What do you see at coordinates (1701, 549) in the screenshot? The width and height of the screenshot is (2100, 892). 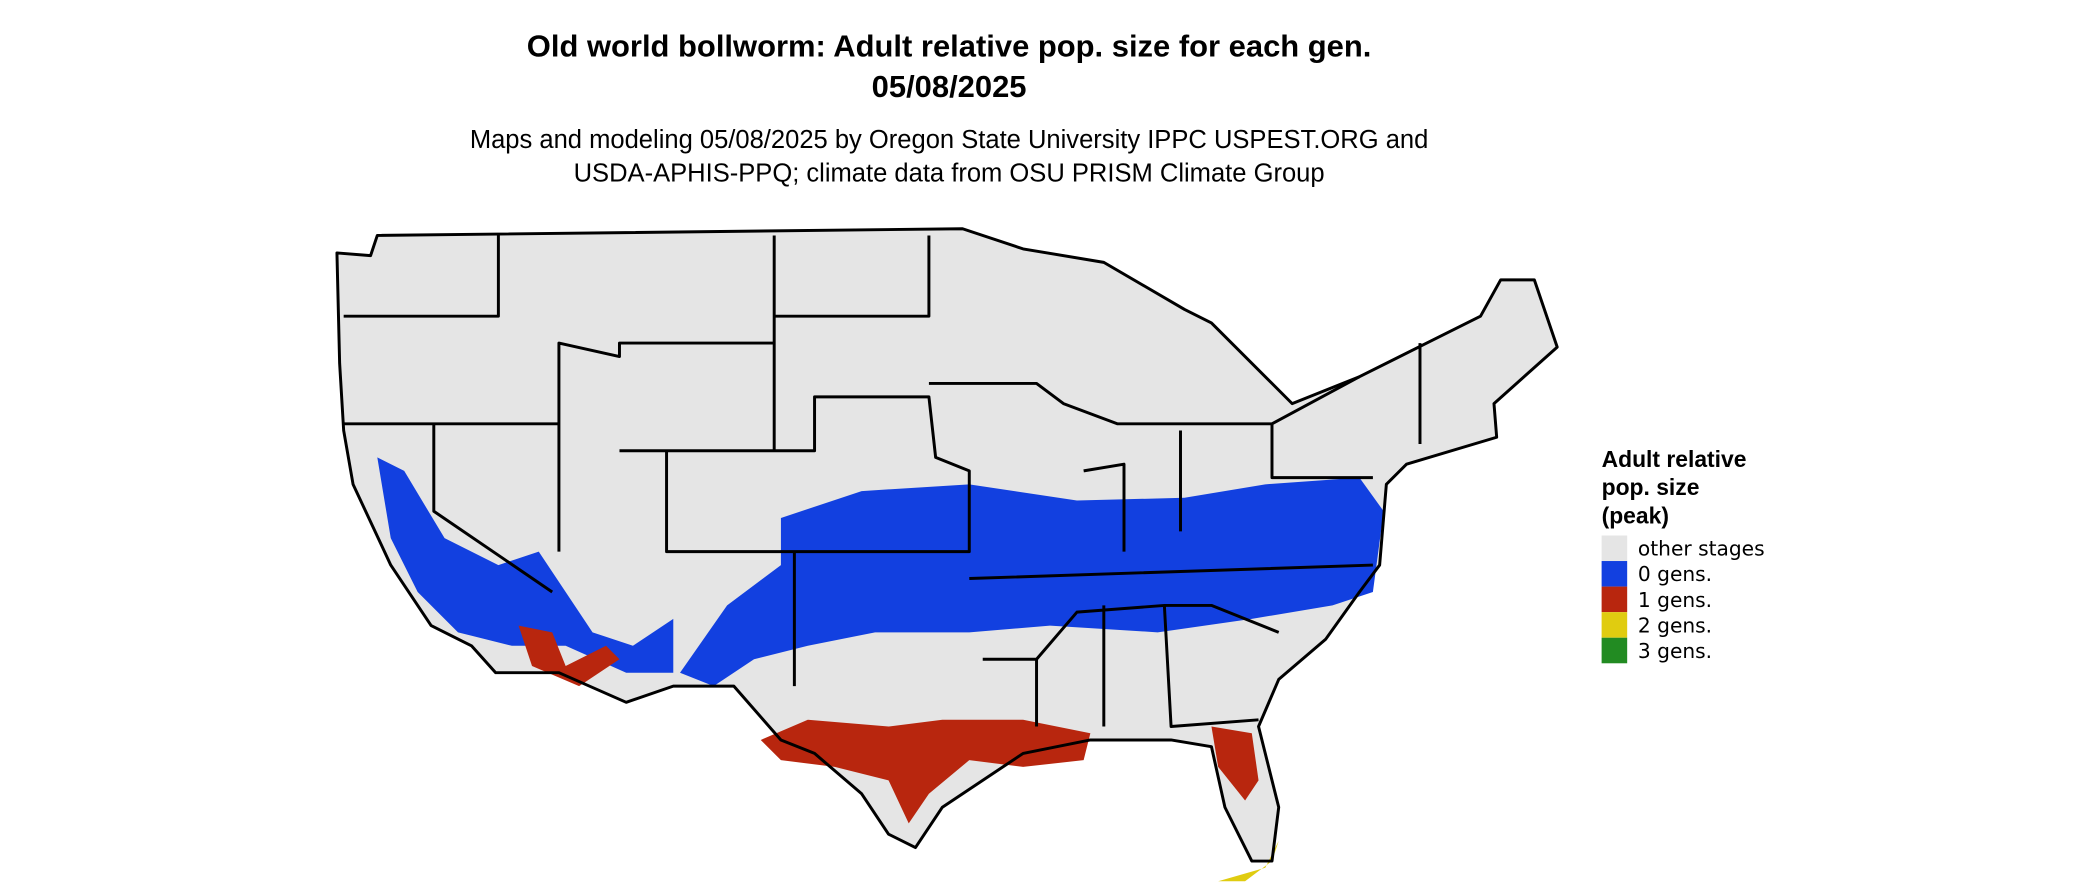 I see `legend-label: other stages` at bounding box center [1701, 549].